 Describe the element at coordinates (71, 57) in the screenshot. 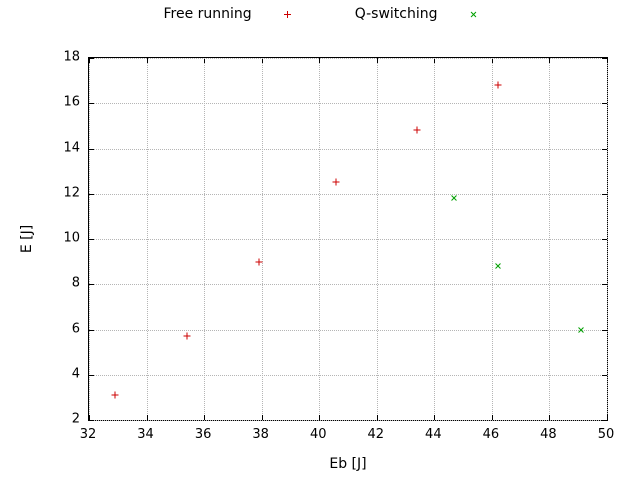

I see `y-tick-label: 18` at that location.